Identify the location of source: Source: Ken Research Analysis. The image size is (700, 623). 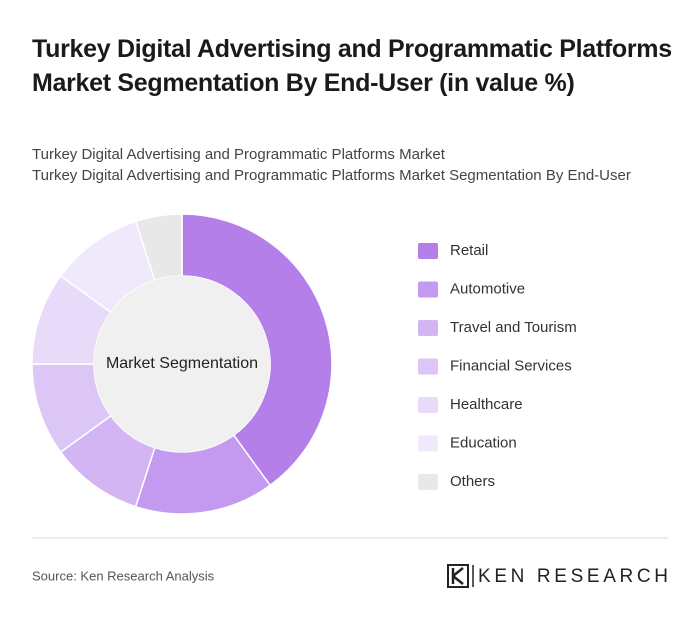
(123, 575).